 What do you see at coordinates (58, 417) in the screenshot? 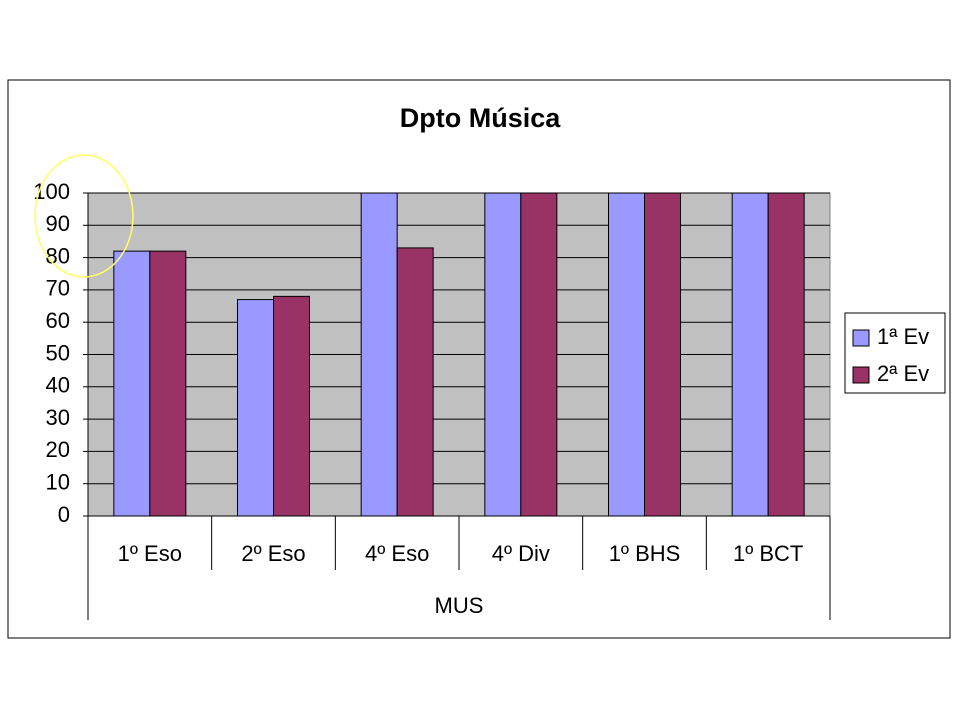
I see `y-tick-label: 30` at bounding box center [58, 417].